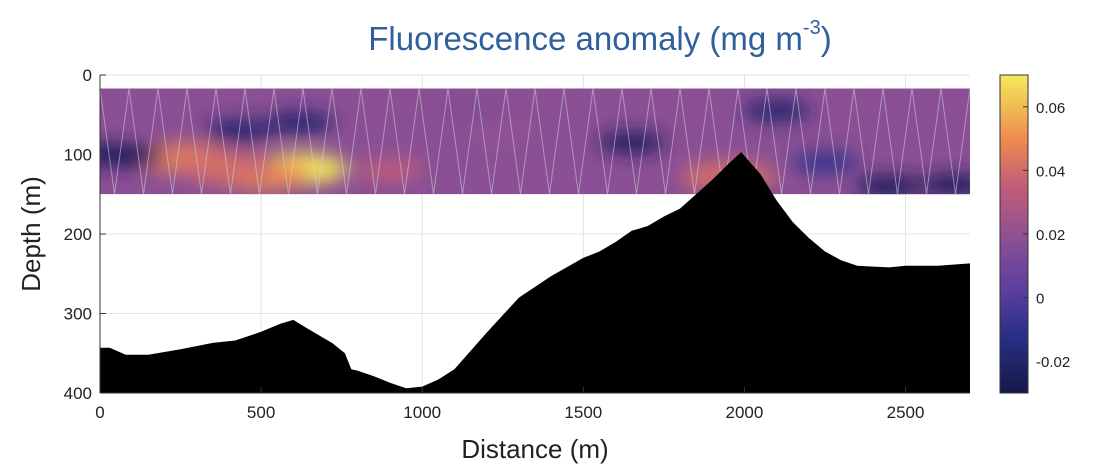 This screenshot has width=1094, height=472. What do you see at coordinates (906, 412) in the screenshot?
I see `x-tick-label: 2500` at bounding box center [906, 412].